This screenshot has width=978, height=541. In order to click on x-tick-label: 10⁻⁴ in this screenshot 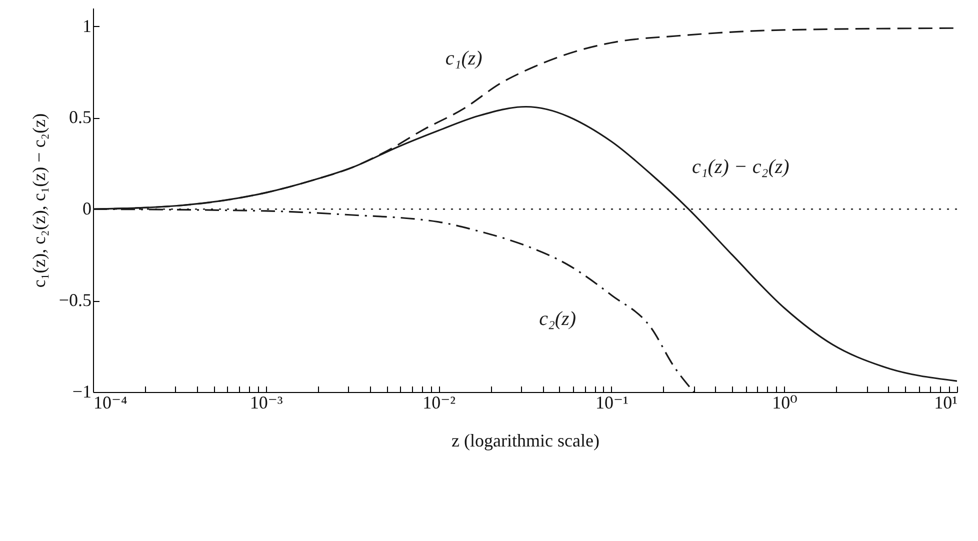, I will do `click(111, 402)`.